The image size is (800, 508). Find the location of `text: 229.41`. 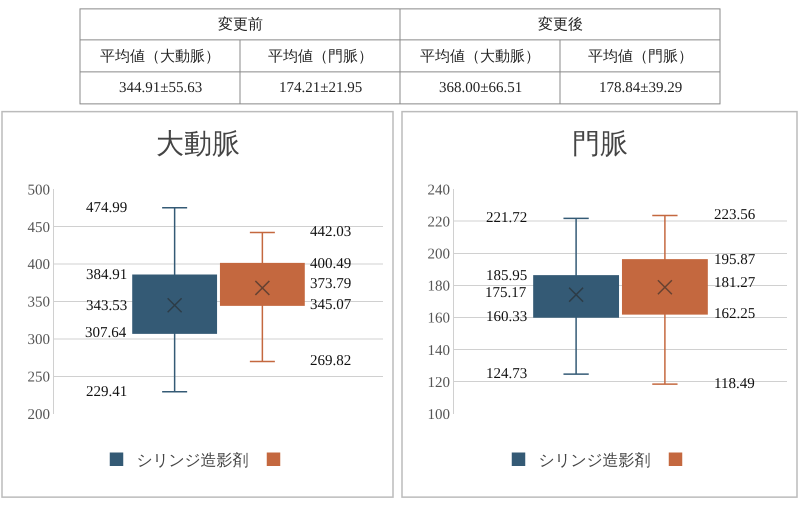

text: 229.41 is located at coordinates (107, 392).